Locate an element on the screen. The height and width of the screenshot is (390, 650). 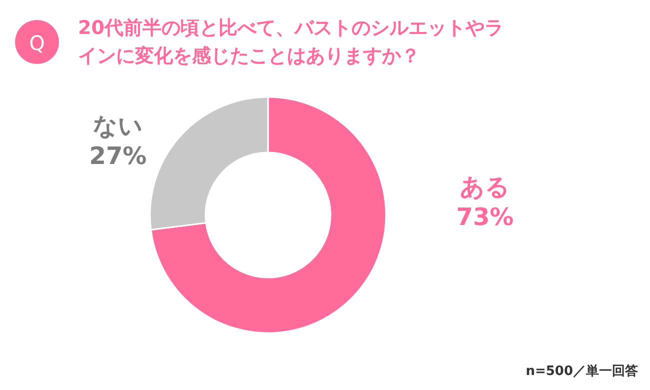
data-label: 73% is located at coordinates (485, 217).